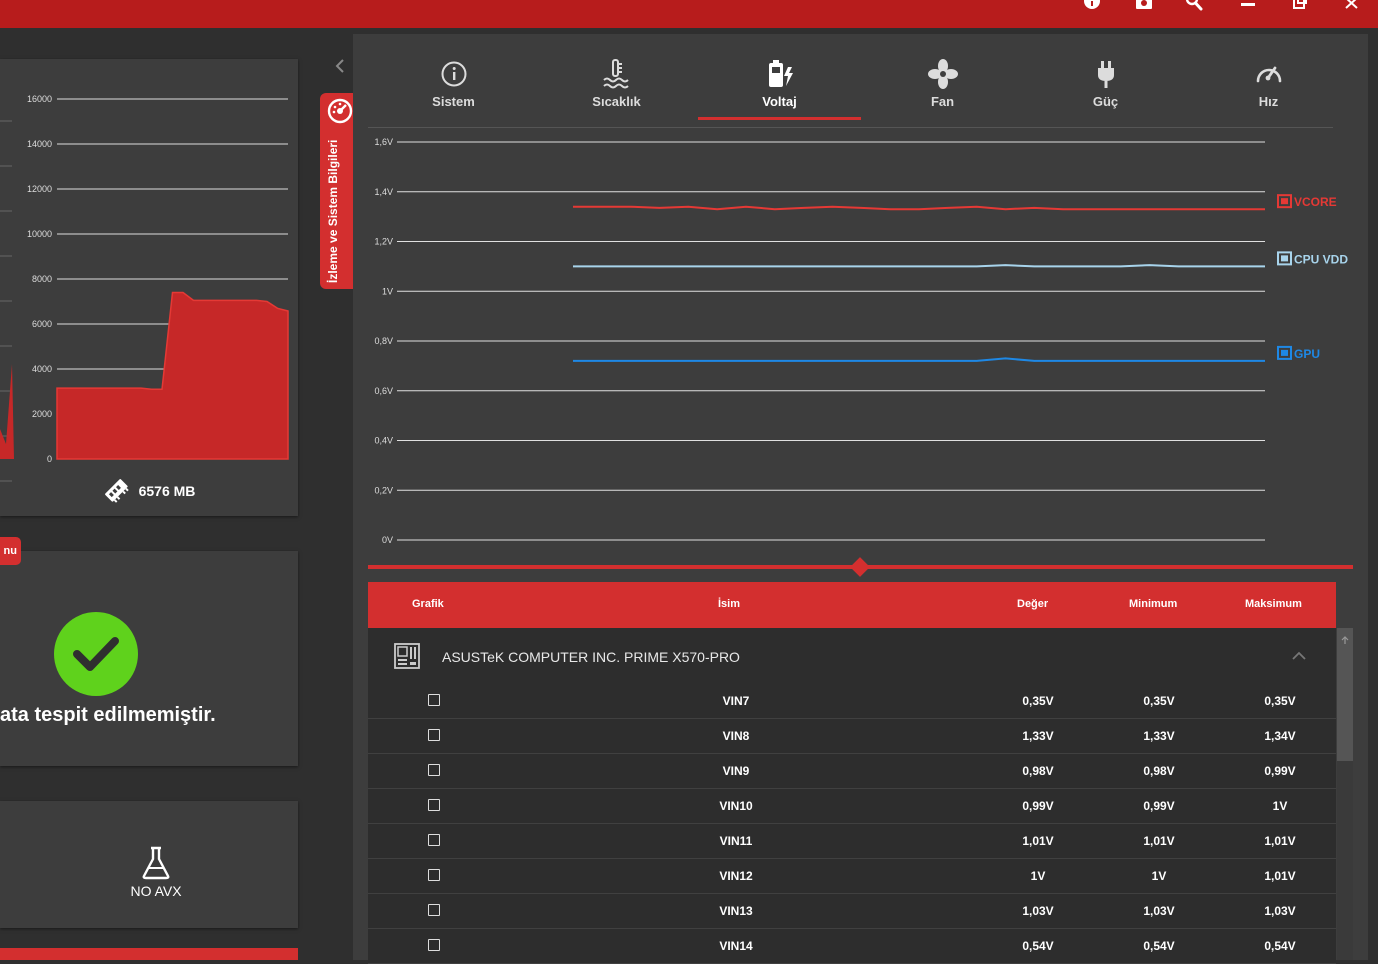 This screenshot has width=1378, height=964. I want to click on table-row: VIN13 1,03V 1,03V 1,03V, so click(852, 911).